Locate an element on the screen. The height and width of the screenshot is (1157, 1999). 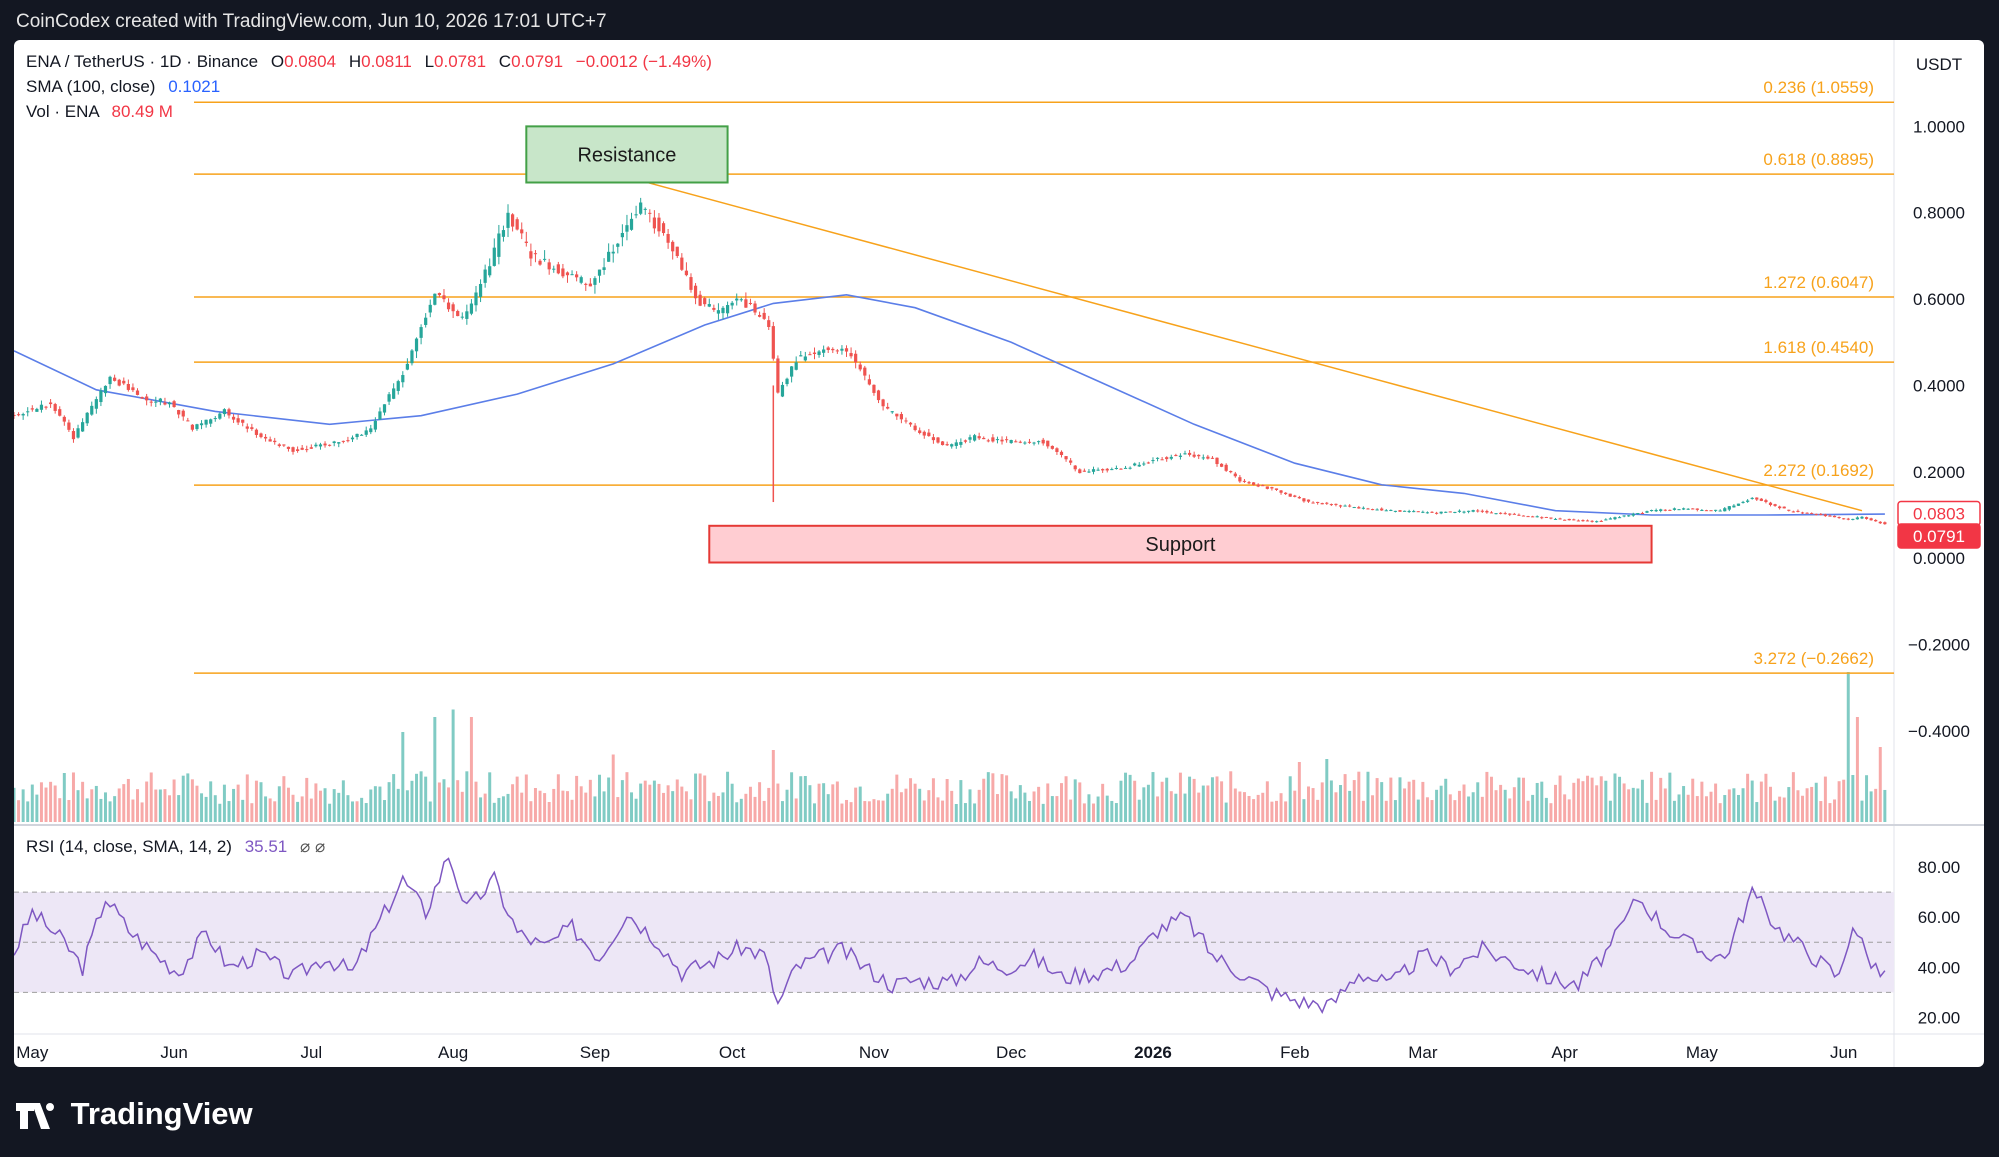
sma-label: SMA (100, close) is located at coordinates (91, 86).